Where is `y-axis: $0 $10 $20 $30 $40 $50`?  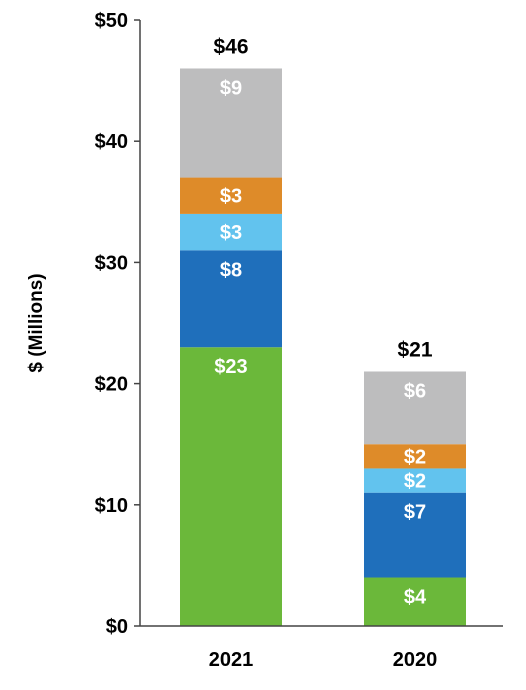
y-axis: $0 $10 $20 $30 $40 $50 is located at coordinates (118, 324).